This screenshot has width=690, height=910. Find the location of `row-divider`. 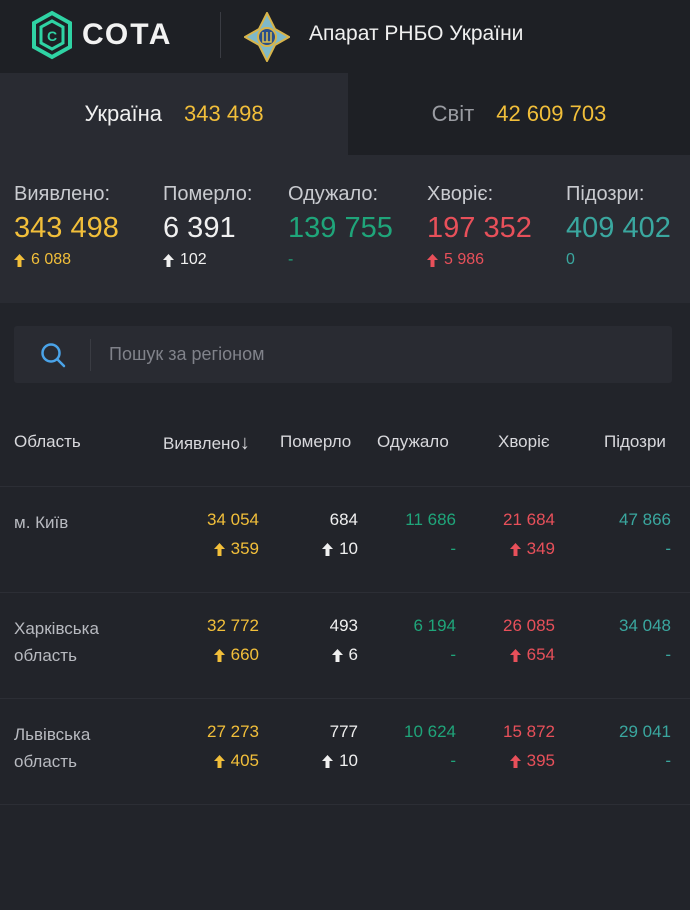

row-divider is located at coordinates (345, 857).